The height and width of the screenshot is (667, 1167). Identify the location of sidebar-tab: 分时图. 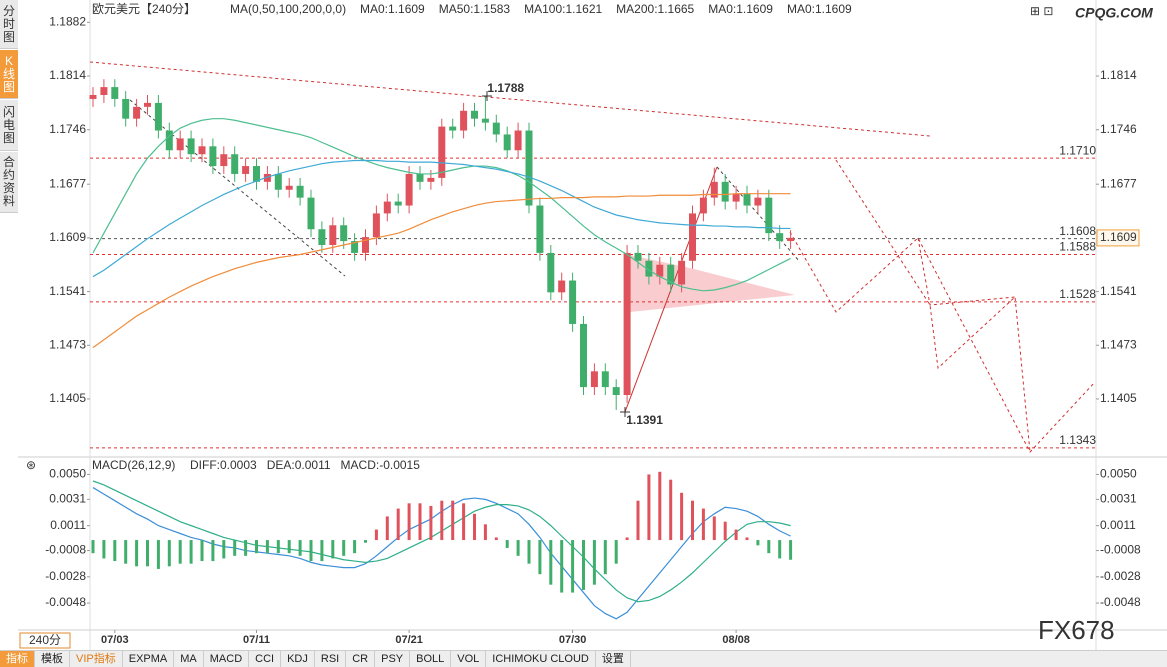
(9, 24).